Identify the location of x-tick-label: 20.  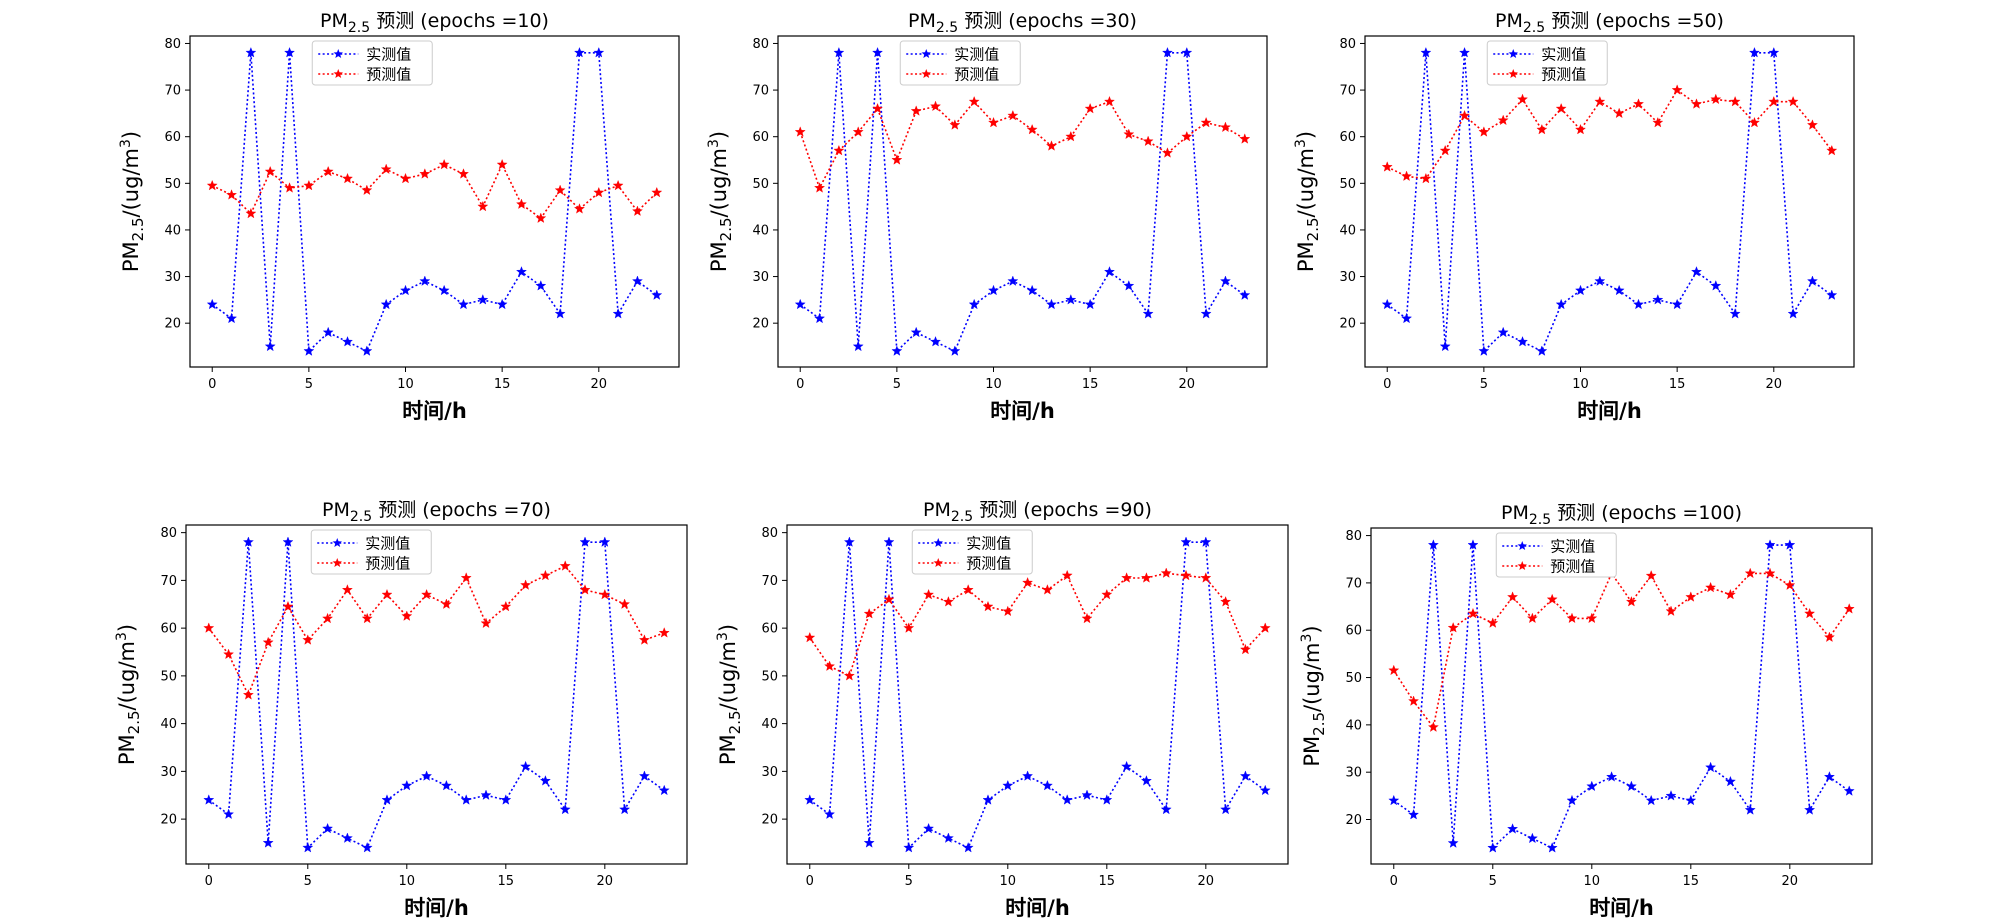
(1790, 881).